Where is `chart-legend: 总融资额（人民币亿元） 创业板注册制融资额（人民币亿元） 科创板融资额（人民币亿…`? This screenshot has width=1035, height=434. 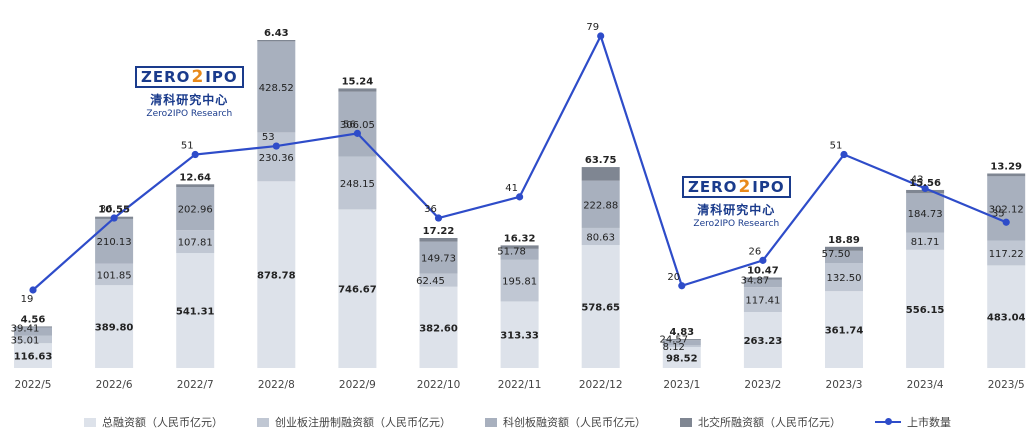
chart-legend: 总融资额（人民币亿元） 创业板注册制融资额（人民币亿元） 科创板融资额（人民币亿… is located at coordinates (517, 422).